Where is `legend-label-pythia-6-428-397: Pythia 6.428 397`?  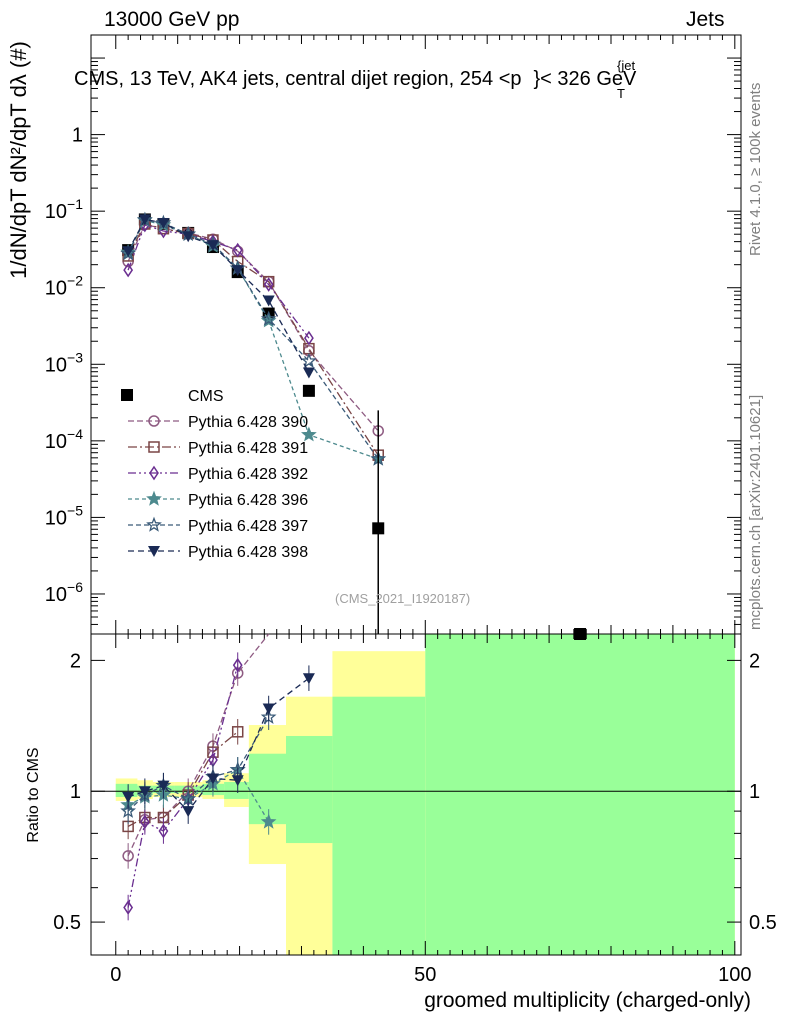 legend-label-pythia-6-428-397: Pythia 6.428 397 is located at coordinates (248, 526).